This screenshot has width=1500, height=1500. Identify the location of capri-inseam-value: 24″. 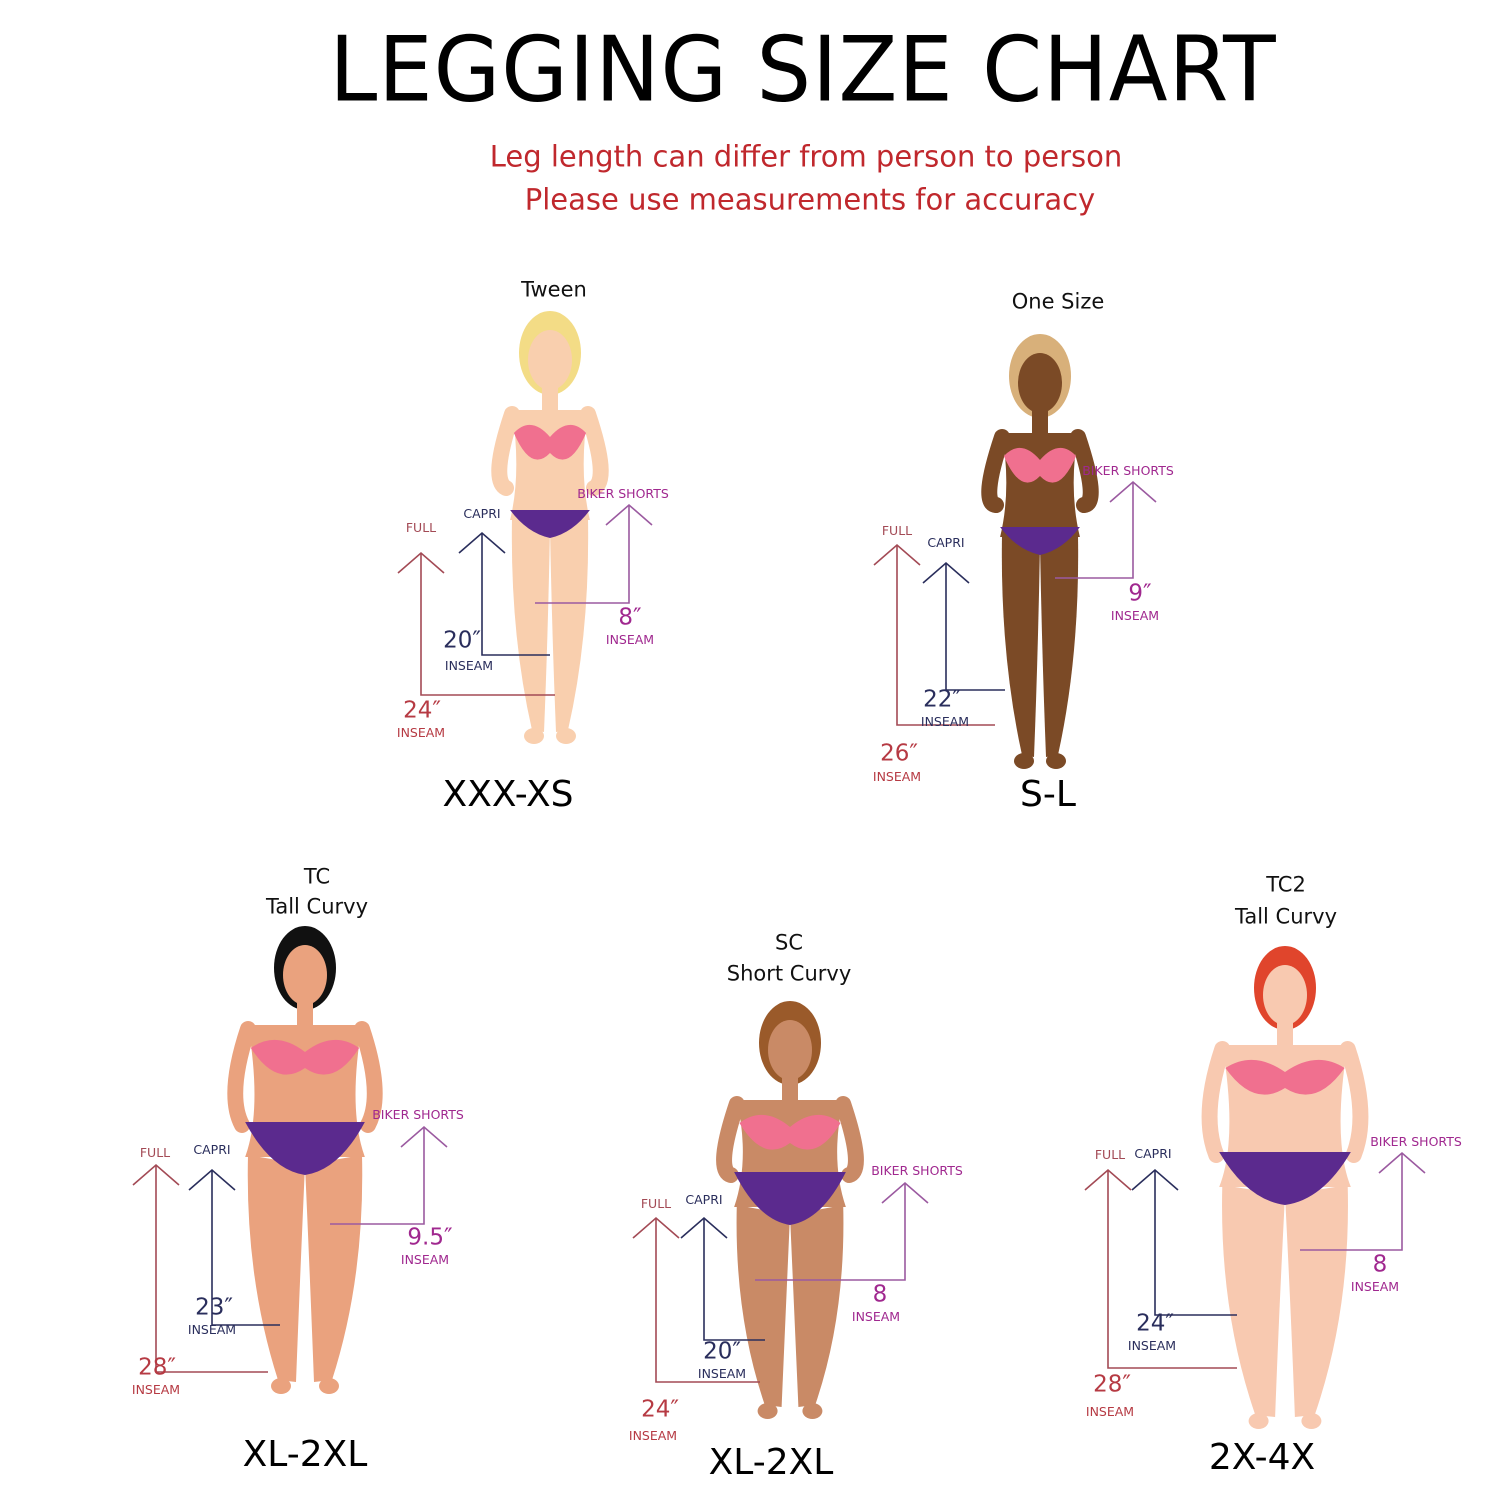
(1155, 1323).